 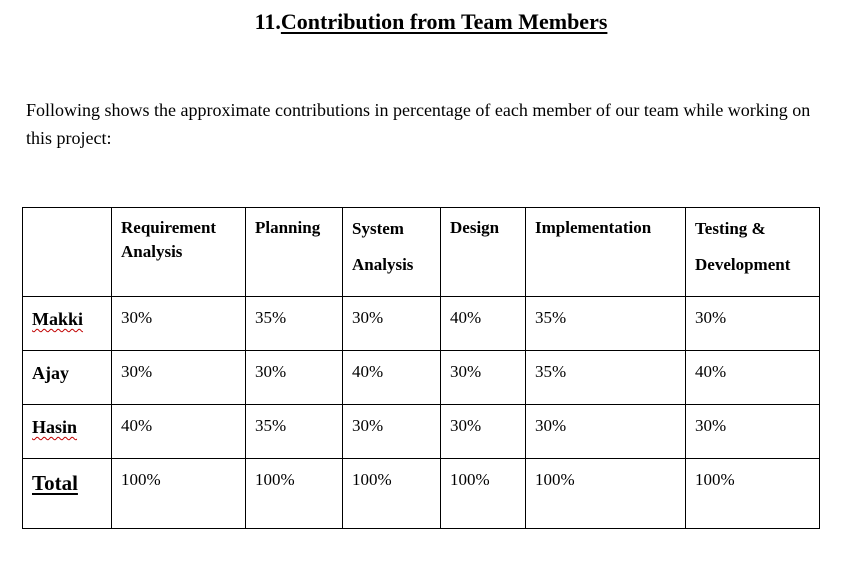 I want to click on column-header-system-analysis: System Analysis, so click(x=391, y=252).